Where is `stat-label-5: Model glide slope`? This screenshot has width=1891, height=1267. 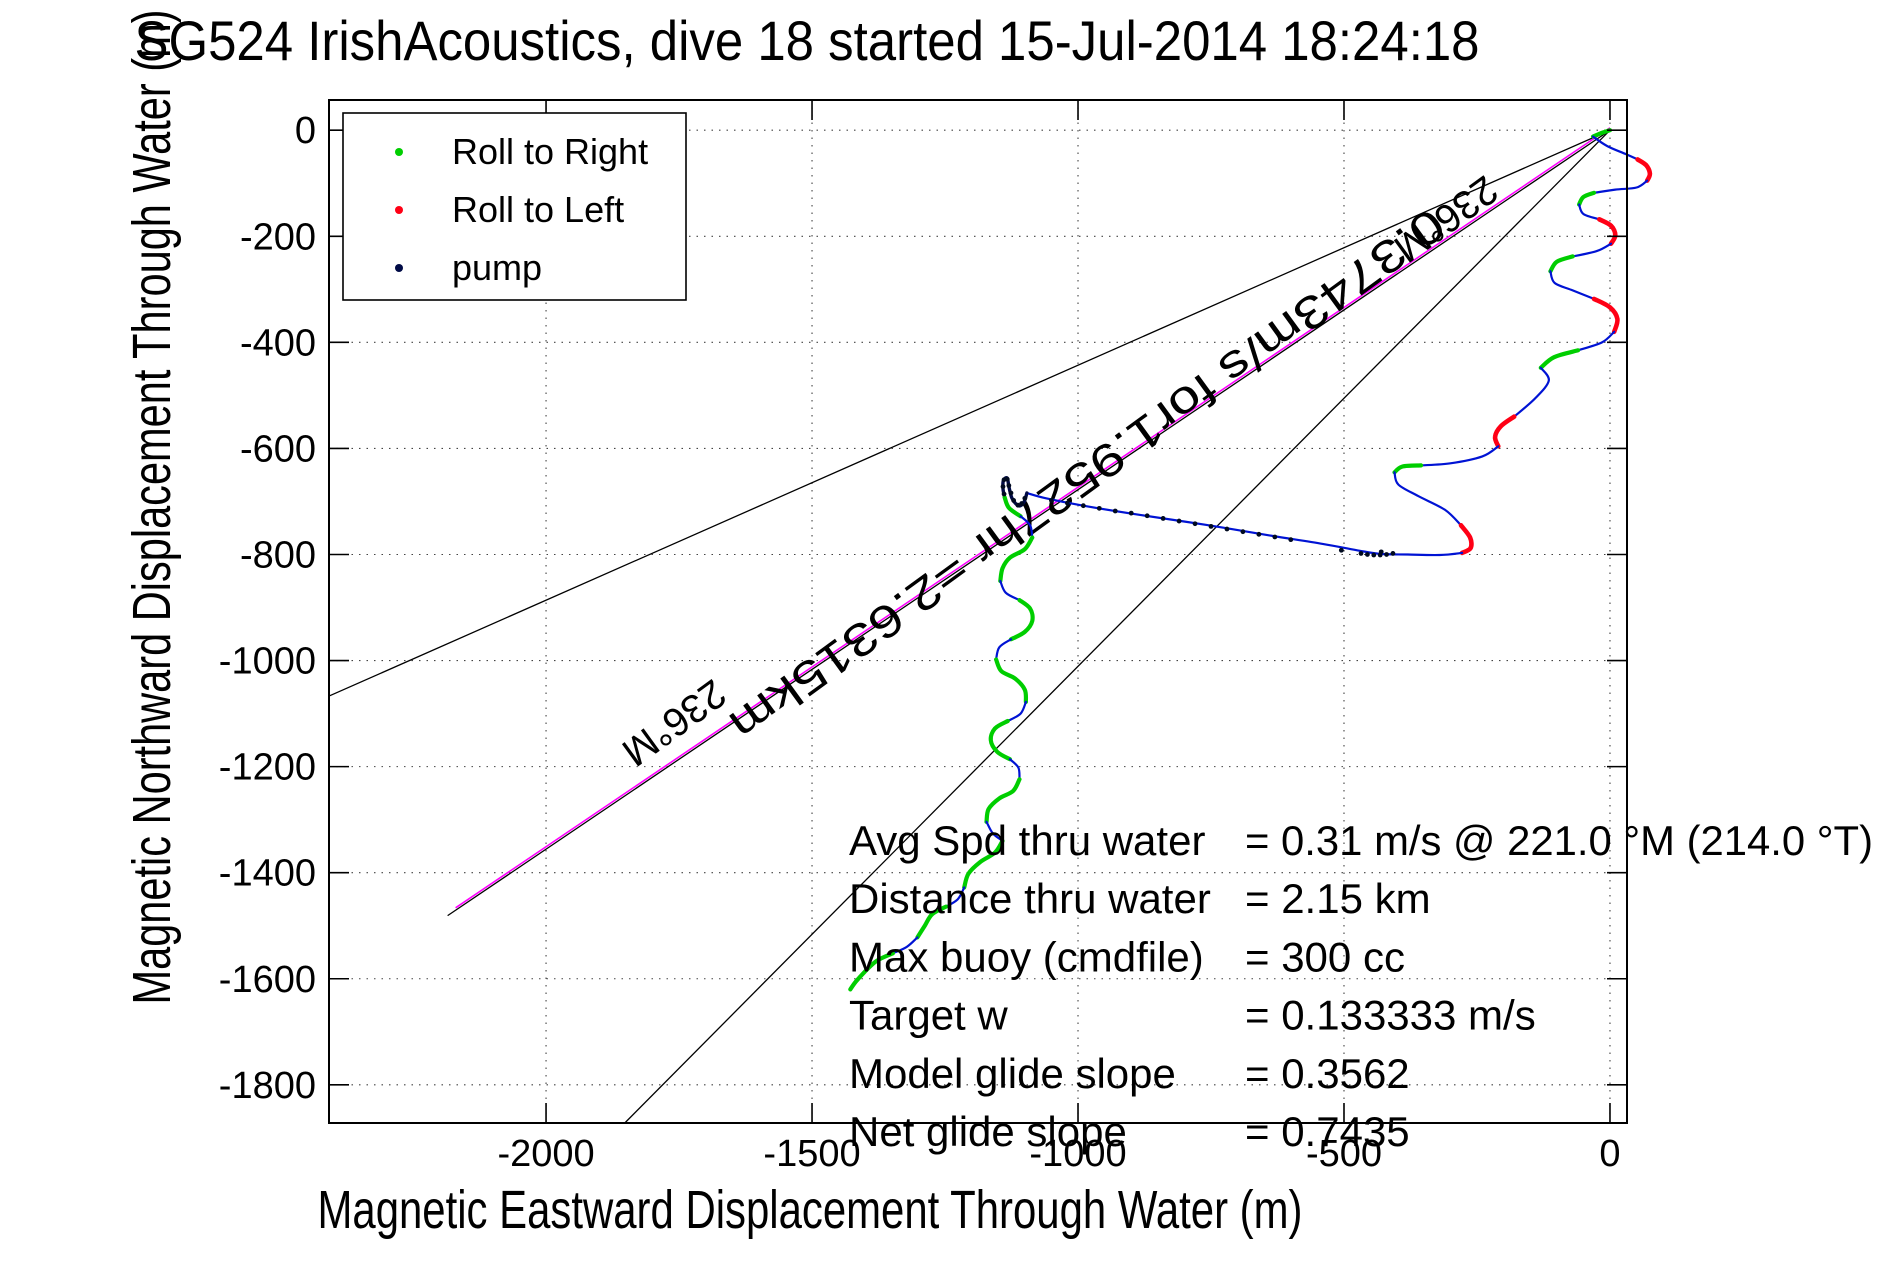
stat-label-5: Model glide slope is located at coordinates (1012, 1073).